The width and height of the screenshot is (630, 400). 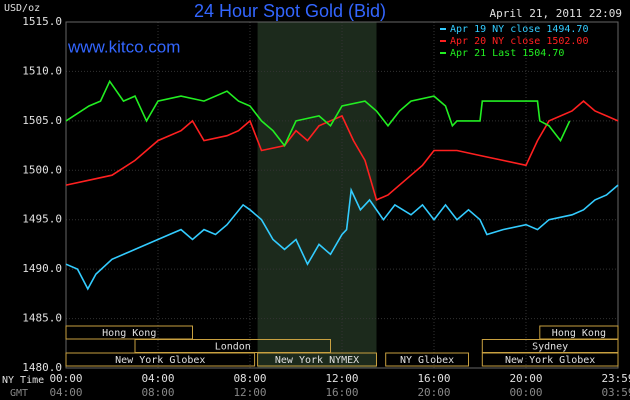 What do you see at coordinates (249, 378) in the screenshot?
I see `x-tick-label: 08:00` at bounding box center [249, 378].